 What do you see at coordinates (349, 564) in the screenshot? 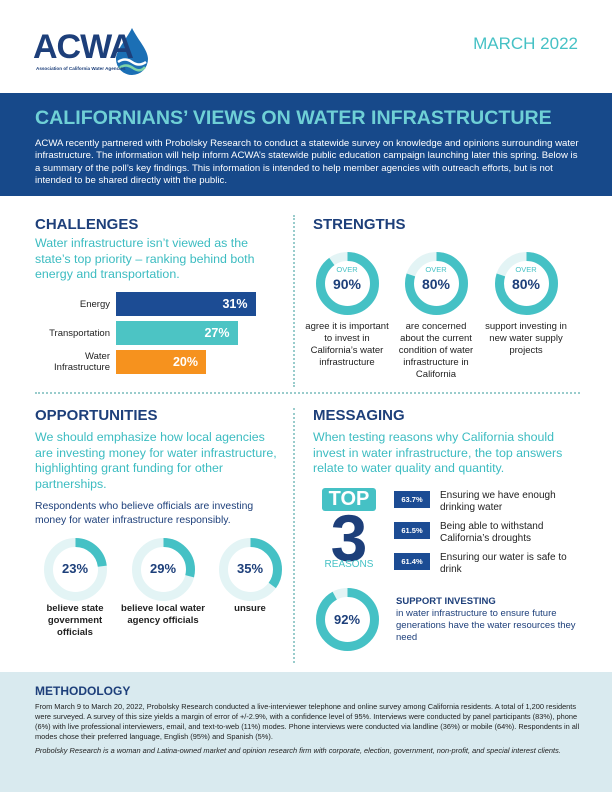
I see `top-caption: REASONS` at bounding box center [349, 564].